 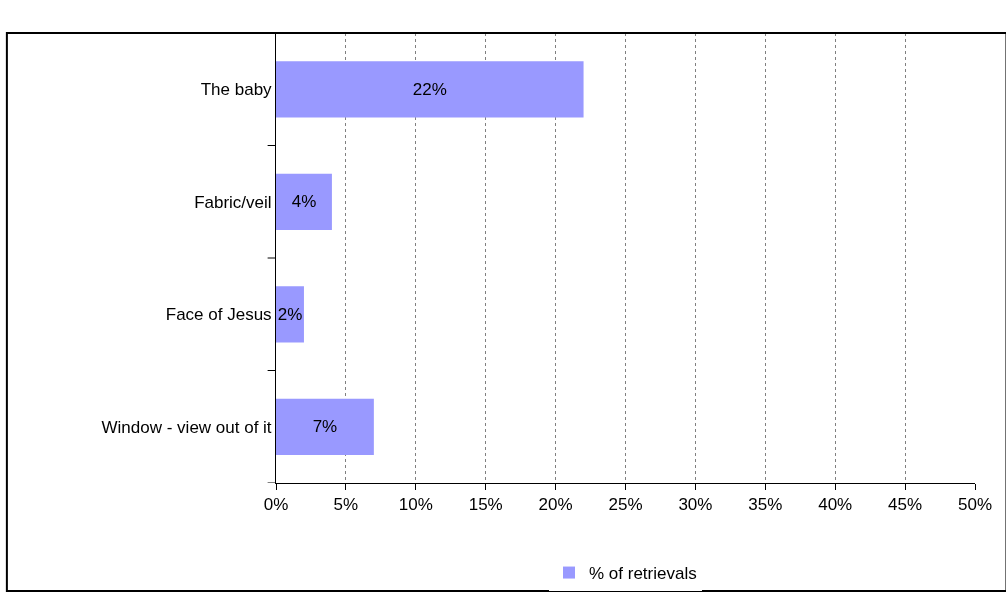 What do you see at coordinates (233, 202) in the screenshot?
I see `y-tick-label: Fabric/veil` at bounding box center [233, 202].